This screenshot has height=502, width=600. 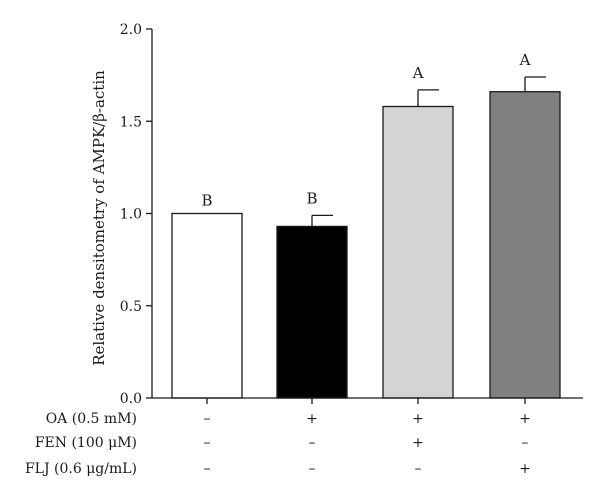 What do you see at coordinates (131, 399) in the screenshot?
I see `y-tick-label: 0.0` at bounding box center [131, 399].